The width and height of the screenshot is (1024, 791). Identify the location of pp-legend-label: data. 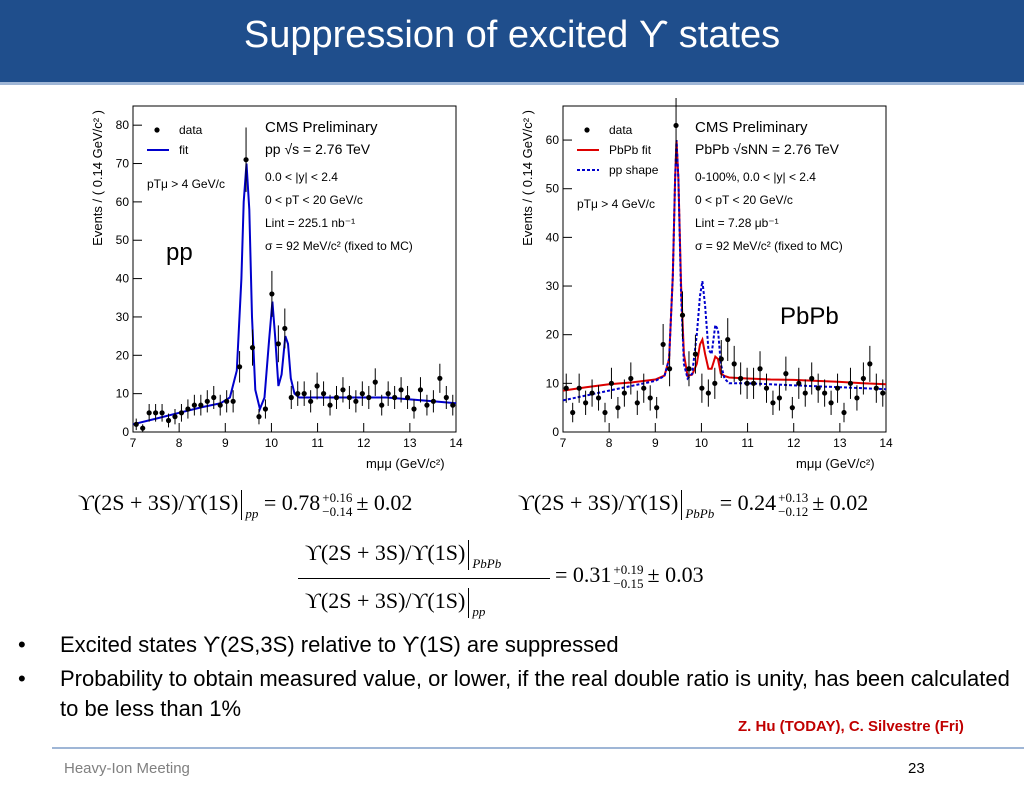
(191, 130).